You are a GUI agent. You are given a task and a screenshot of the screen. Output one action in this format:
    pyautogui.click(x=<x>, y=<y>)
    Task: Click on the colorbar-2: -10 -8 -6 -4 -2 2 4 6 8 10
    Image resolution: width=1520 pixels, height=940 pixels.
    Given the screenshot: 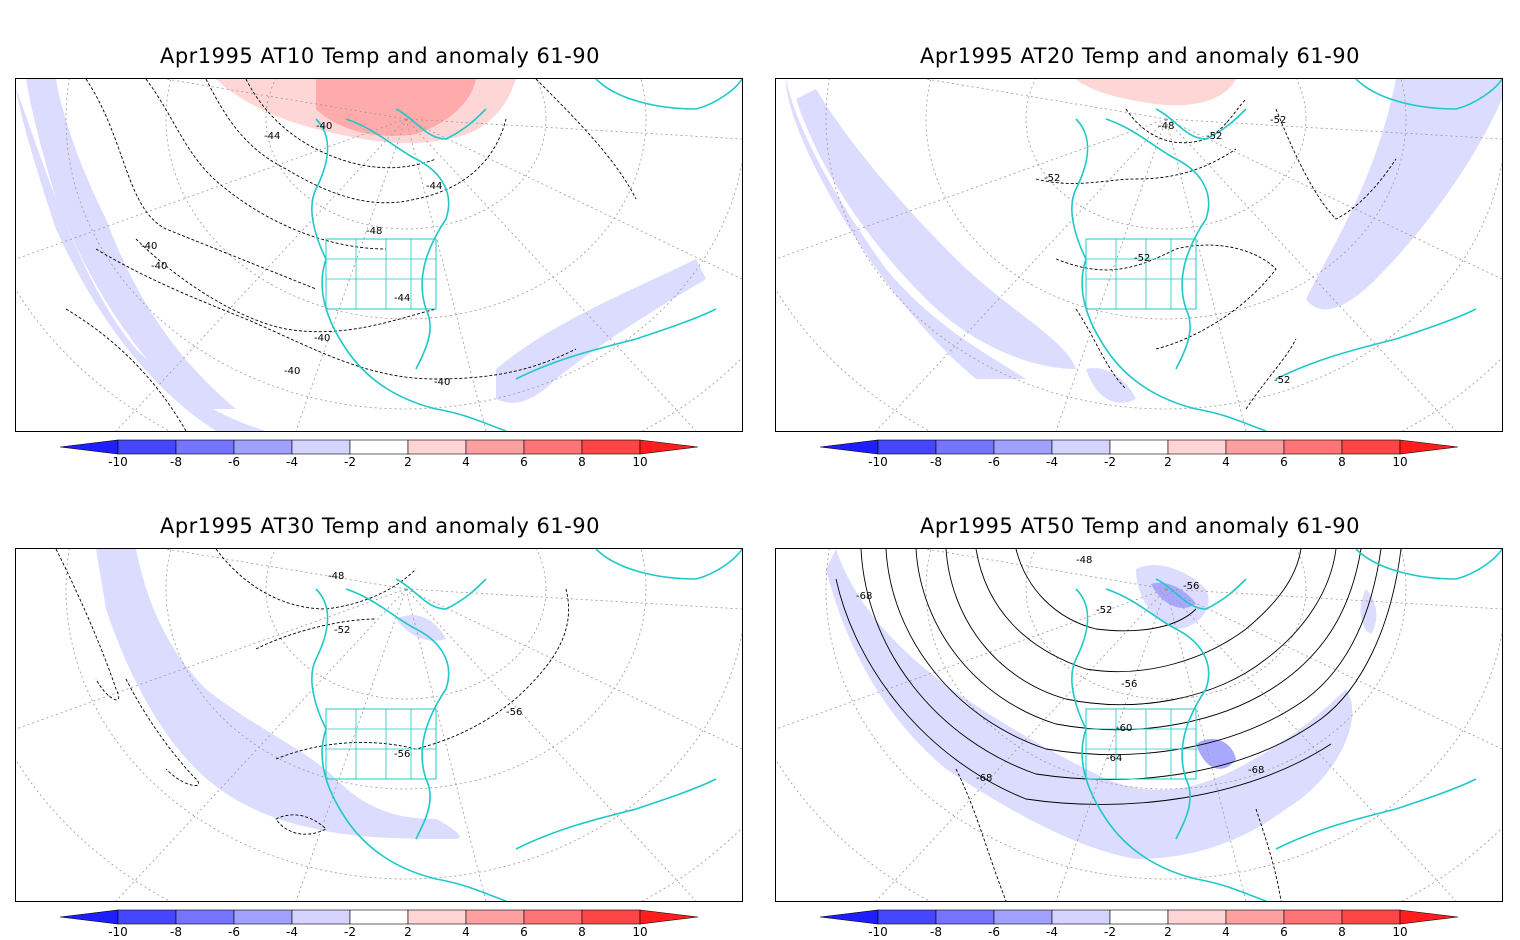 What is the action you would take?
    pyautogui.click(x=1139, y=454)
    